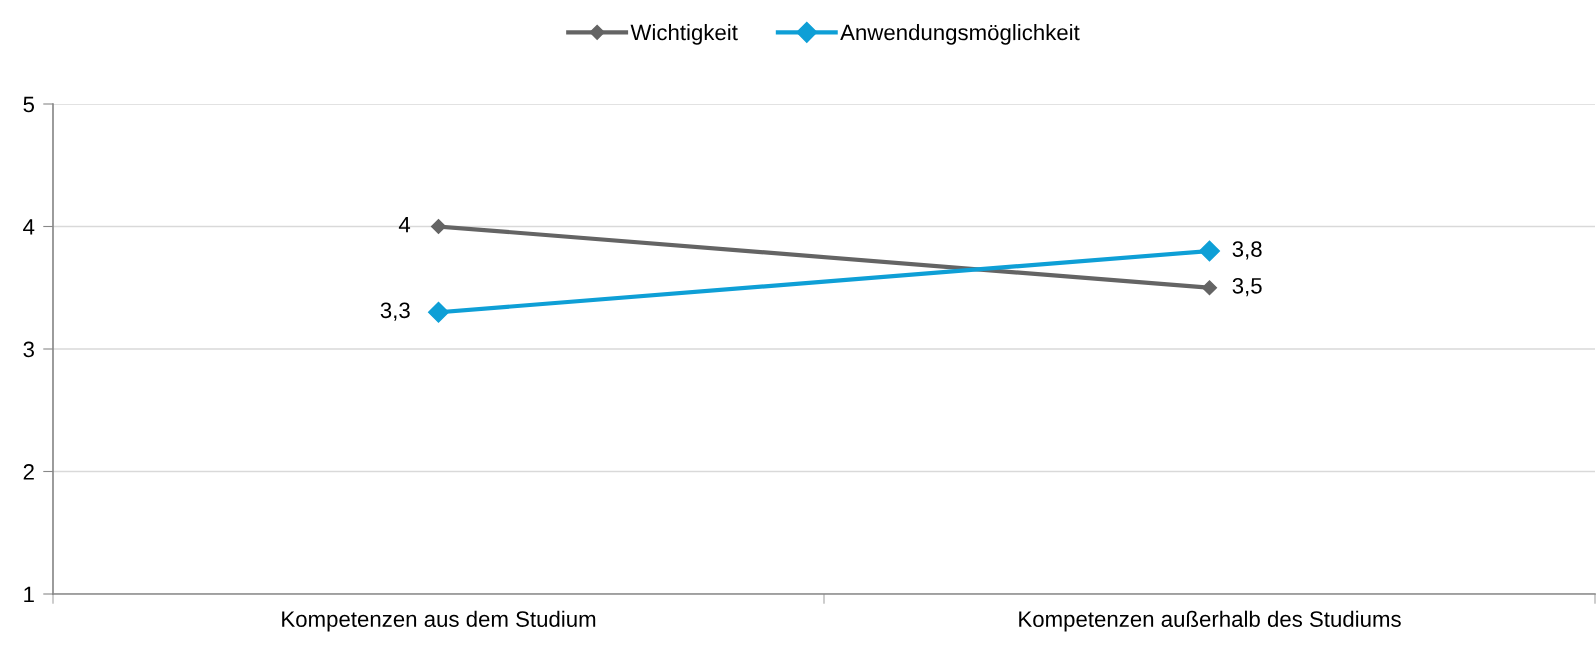 The height and width of the screenshot is (650, 1596). Describe the element at coordinates (28, 349) in the screenshot. I see `y-tick-label: 3` at that location.